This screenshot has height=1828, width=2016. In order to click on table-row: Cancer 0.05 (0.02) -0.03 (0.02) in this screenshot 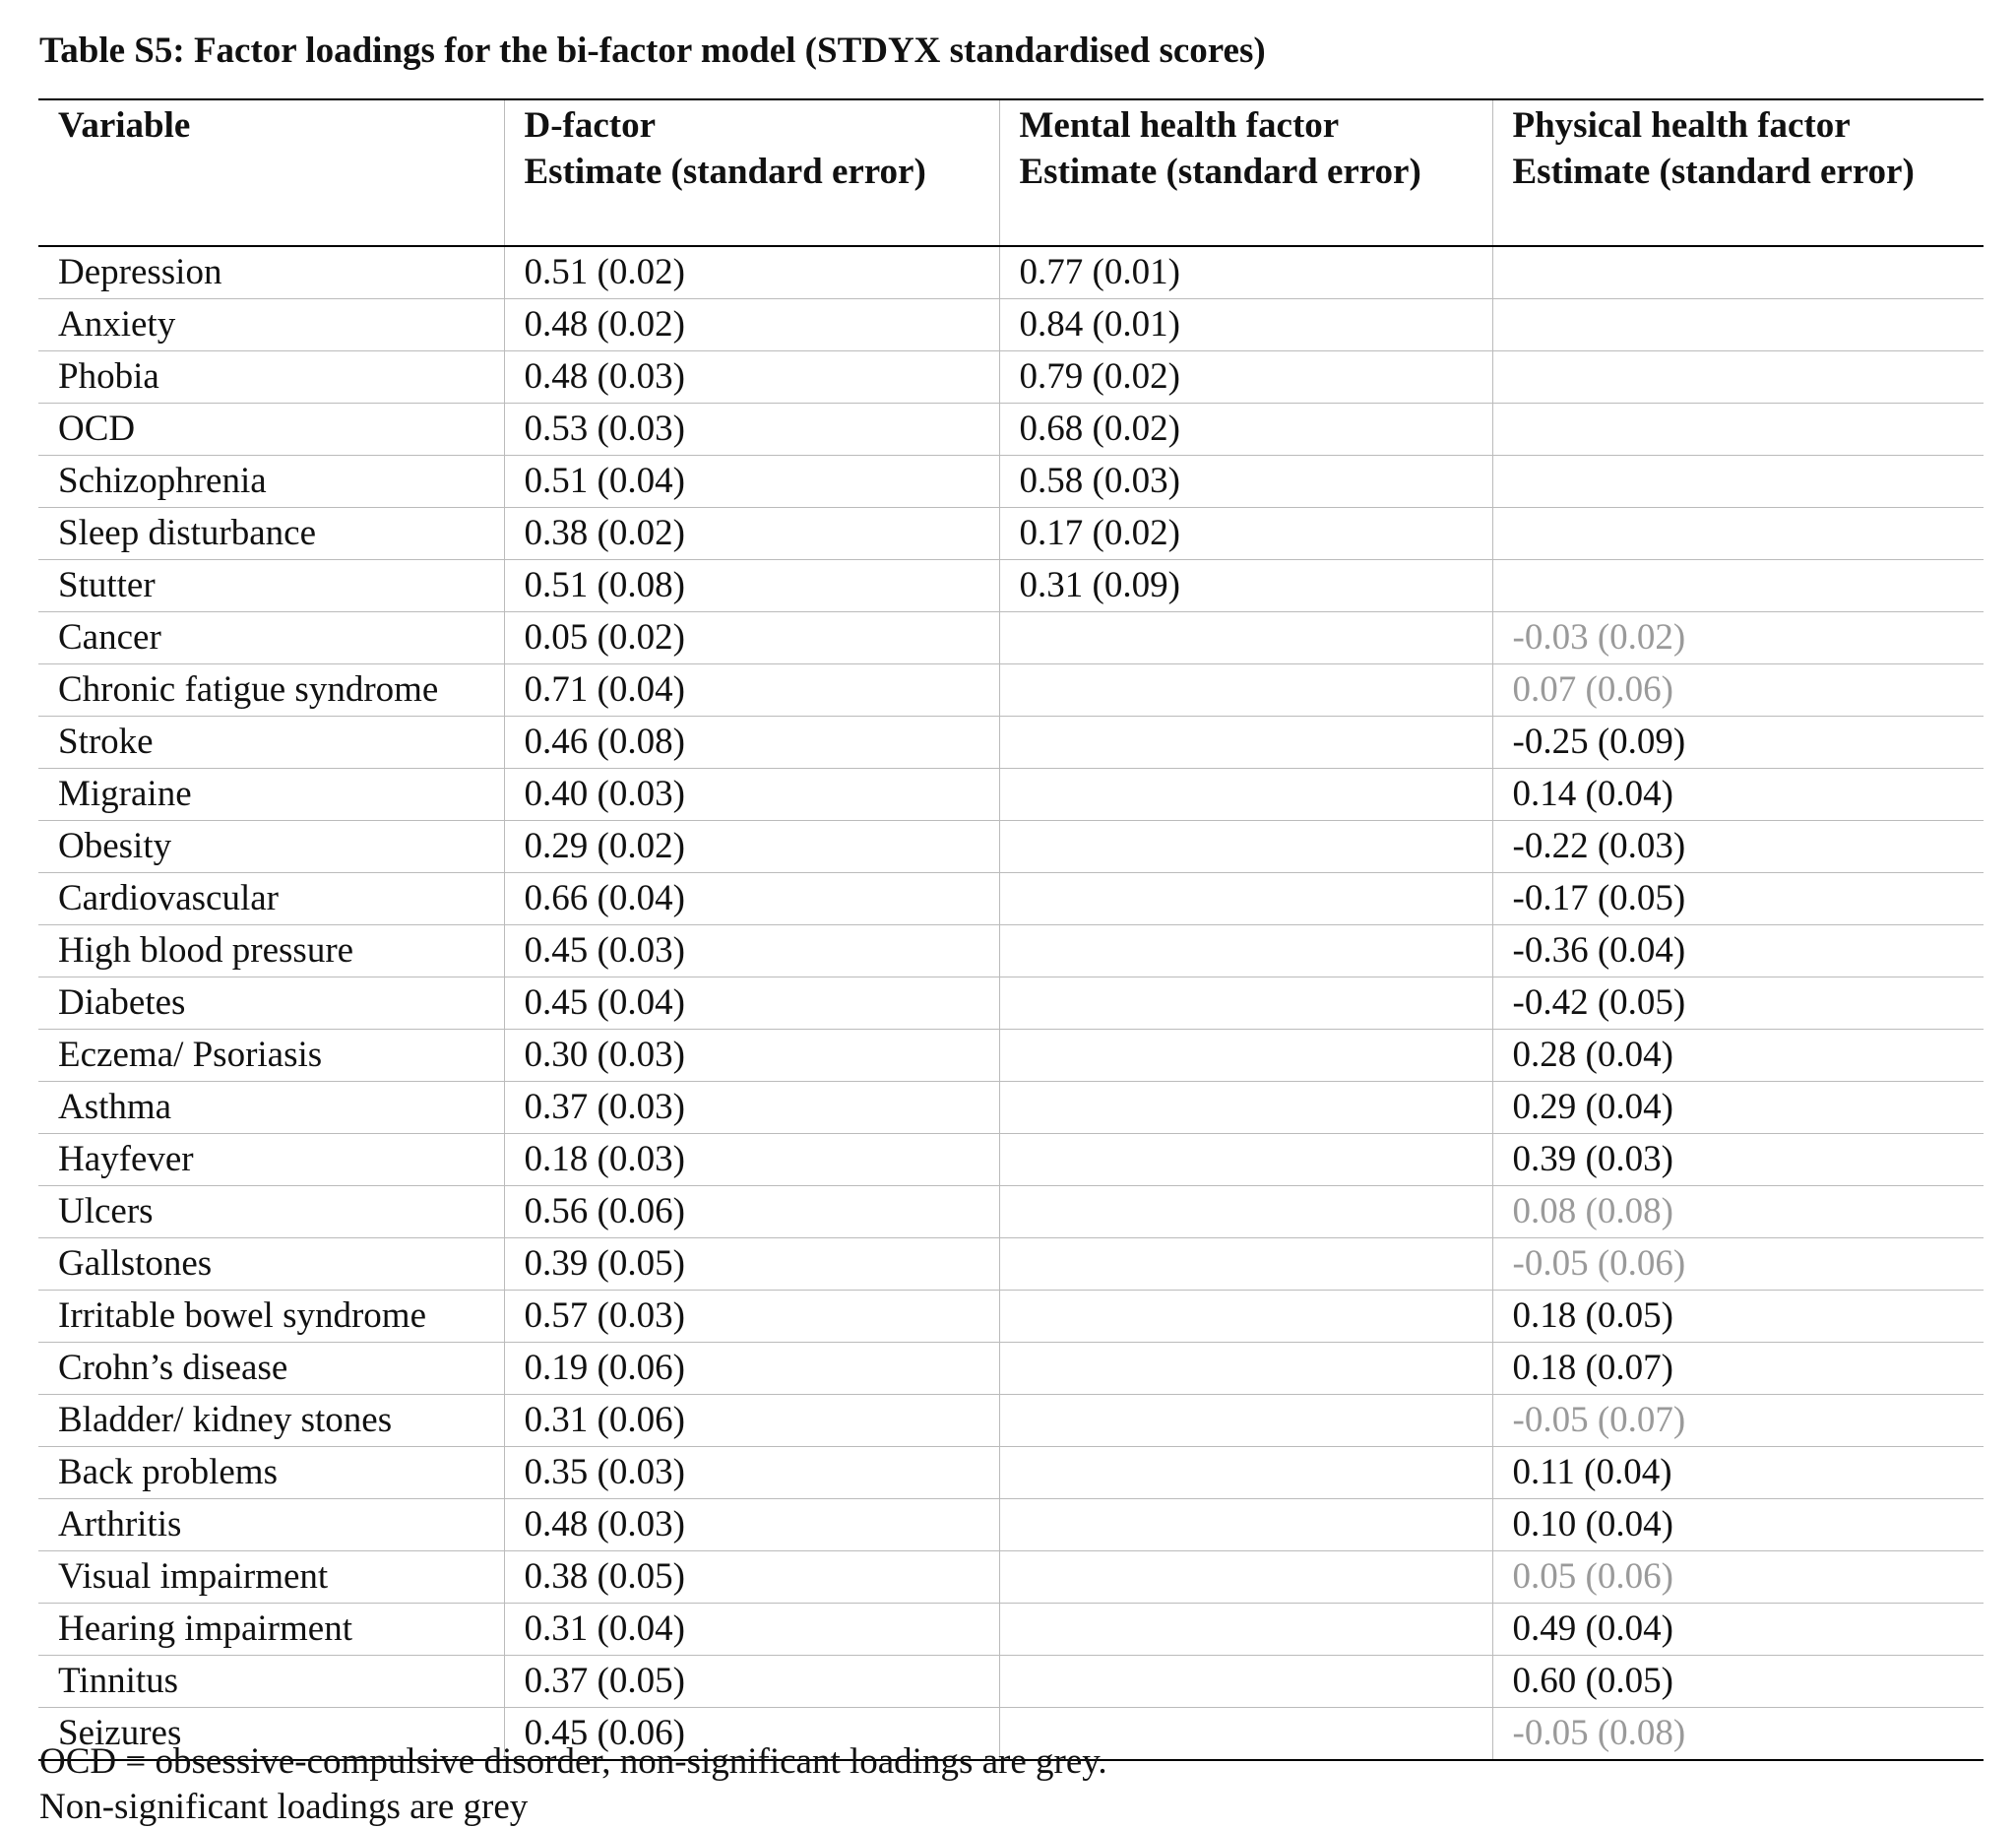, I will do `click(1011, 637)`.